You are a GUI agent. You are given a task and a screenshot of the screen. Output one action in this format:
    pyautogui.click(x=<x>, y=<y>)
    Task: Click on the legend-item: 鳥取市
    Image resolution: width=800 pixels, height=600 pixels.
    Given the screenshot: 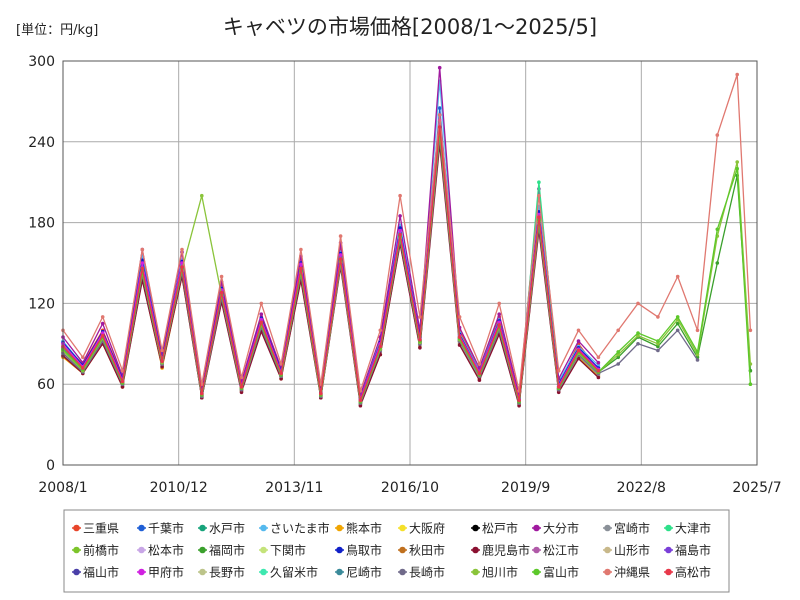 What is the action you would take?
    pyautogui.click(x=358, y=550)
    